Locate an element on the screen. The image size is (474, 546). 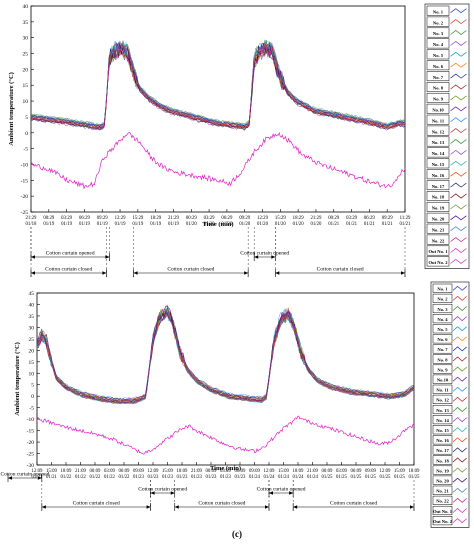
x-tick-label-time: 09:09 is located at coordinates (139, 471).